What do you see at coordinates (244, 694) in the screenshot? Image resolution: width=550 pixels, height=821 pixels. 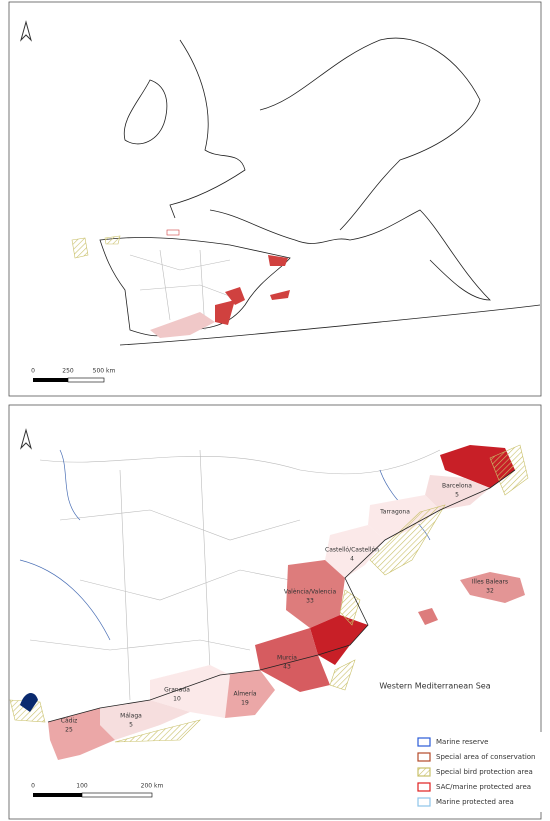 I see `region-name: Almería` at bounding box center [244, 694].